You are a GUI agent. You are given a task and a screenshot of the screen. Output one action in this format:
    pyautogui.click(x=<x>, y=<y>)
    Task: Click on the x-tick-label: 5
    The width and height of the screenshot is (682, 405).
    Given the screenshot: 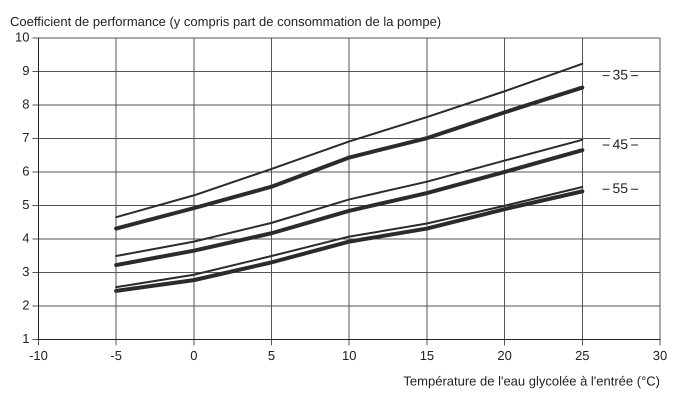 What is the action you would take?
    pyautogui.click(x=272, y=355)
    